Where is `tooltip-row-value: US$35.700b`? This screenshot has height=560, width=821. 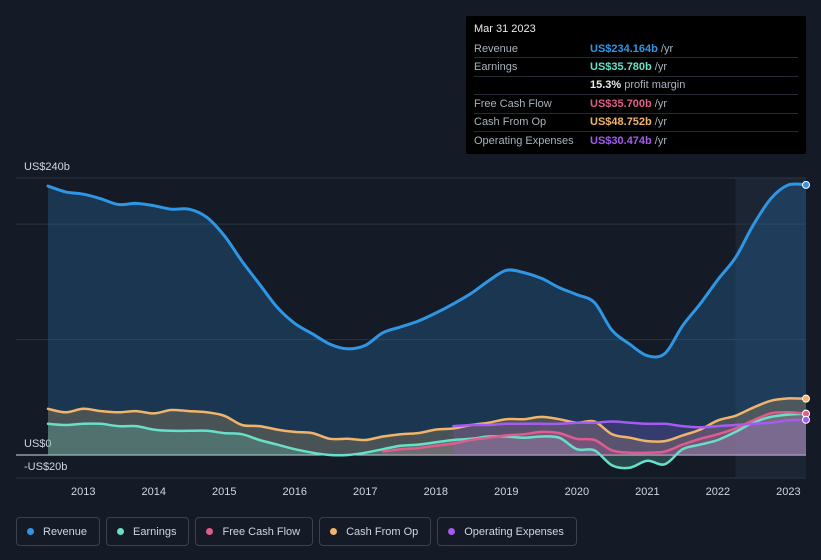
tooltip-row-value: US$35.700b is located at coordinates (621, 103).